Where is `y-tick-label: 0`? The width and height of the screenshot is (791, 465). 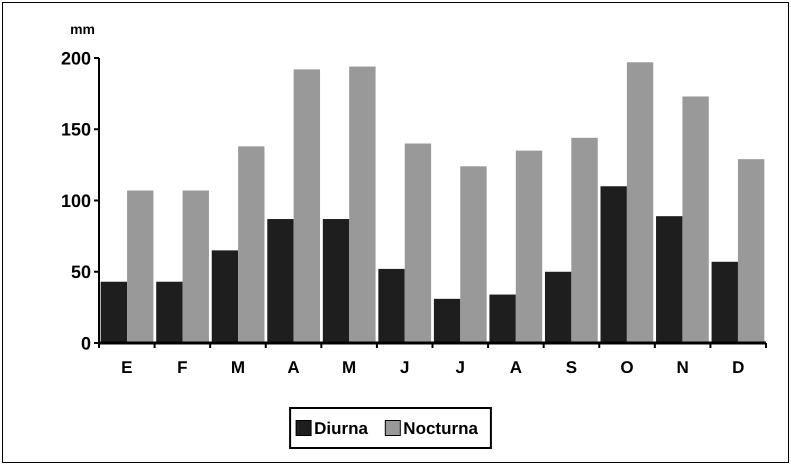 y-tick-label: 0 is located at coordinates (85, 343).